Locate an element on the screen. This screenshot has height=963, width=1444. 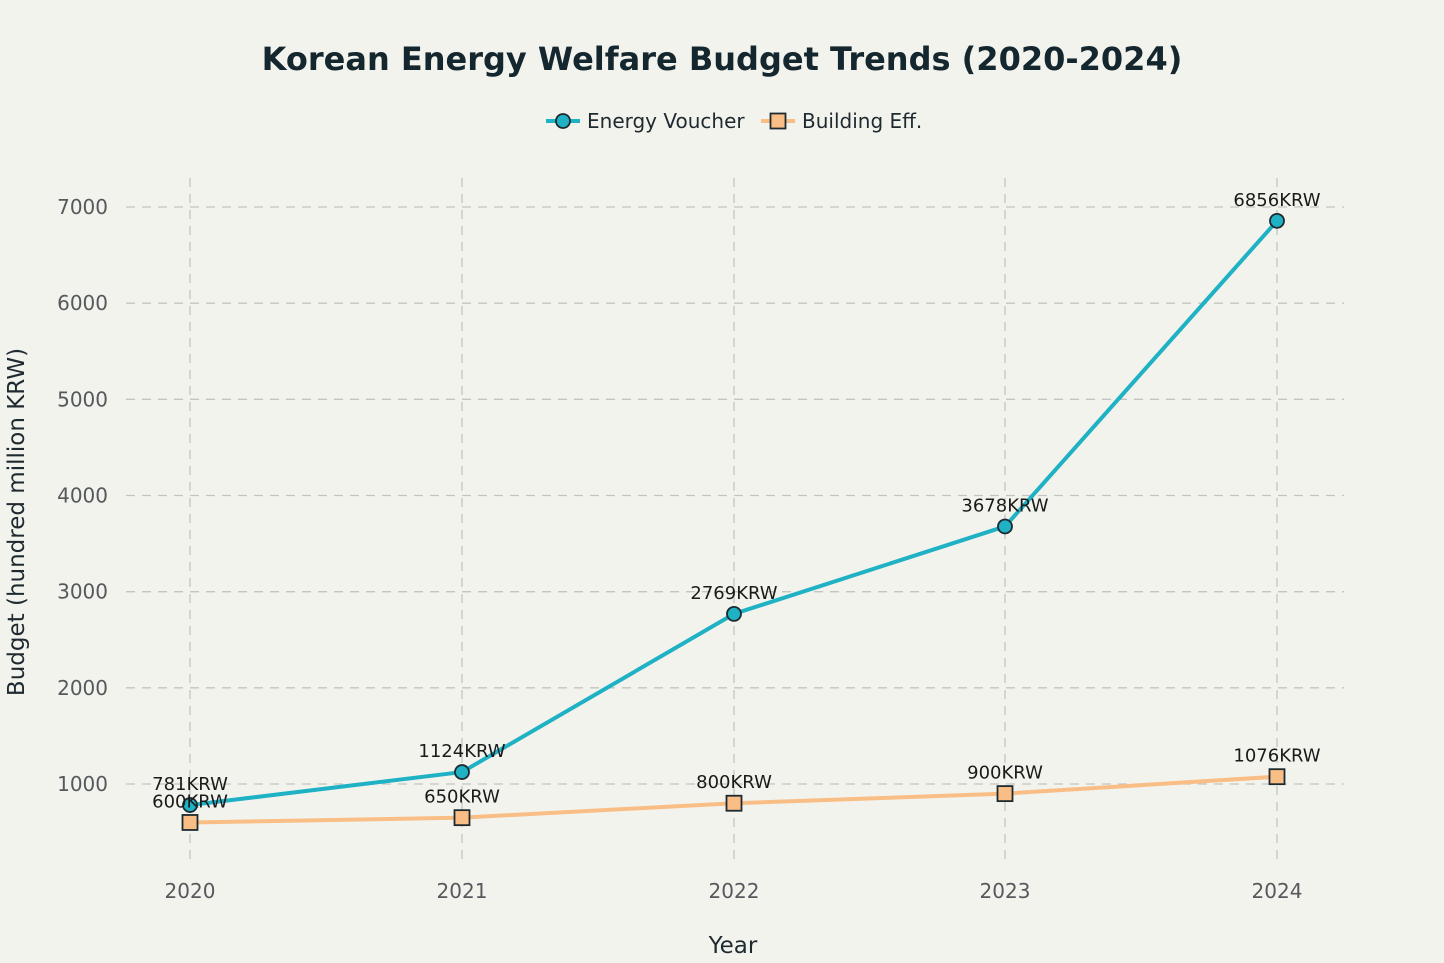
legend-item-1: Building Eff. is located at coordinates (841, 121).